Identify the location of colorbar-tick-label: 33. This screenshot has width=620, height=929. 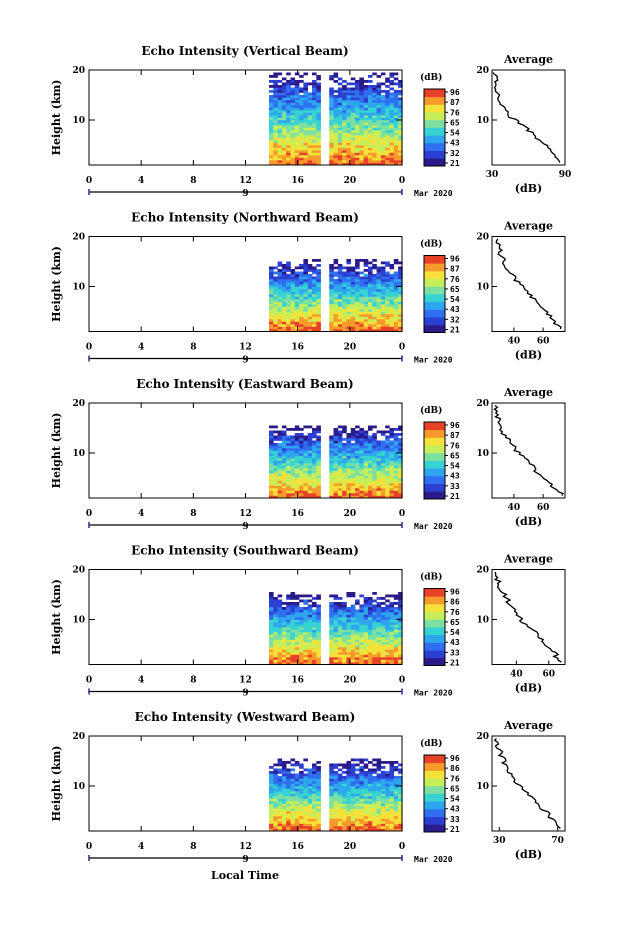
(455, 819).